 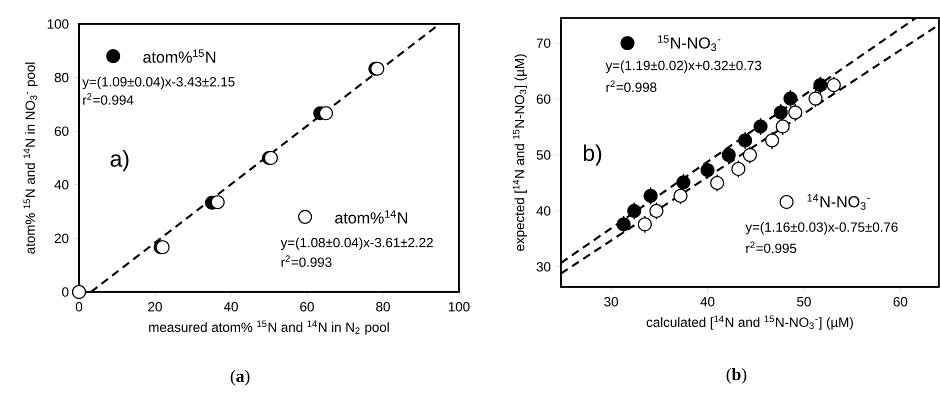 I want to click on y-tick-label: 30, so click(x=543, y=267).